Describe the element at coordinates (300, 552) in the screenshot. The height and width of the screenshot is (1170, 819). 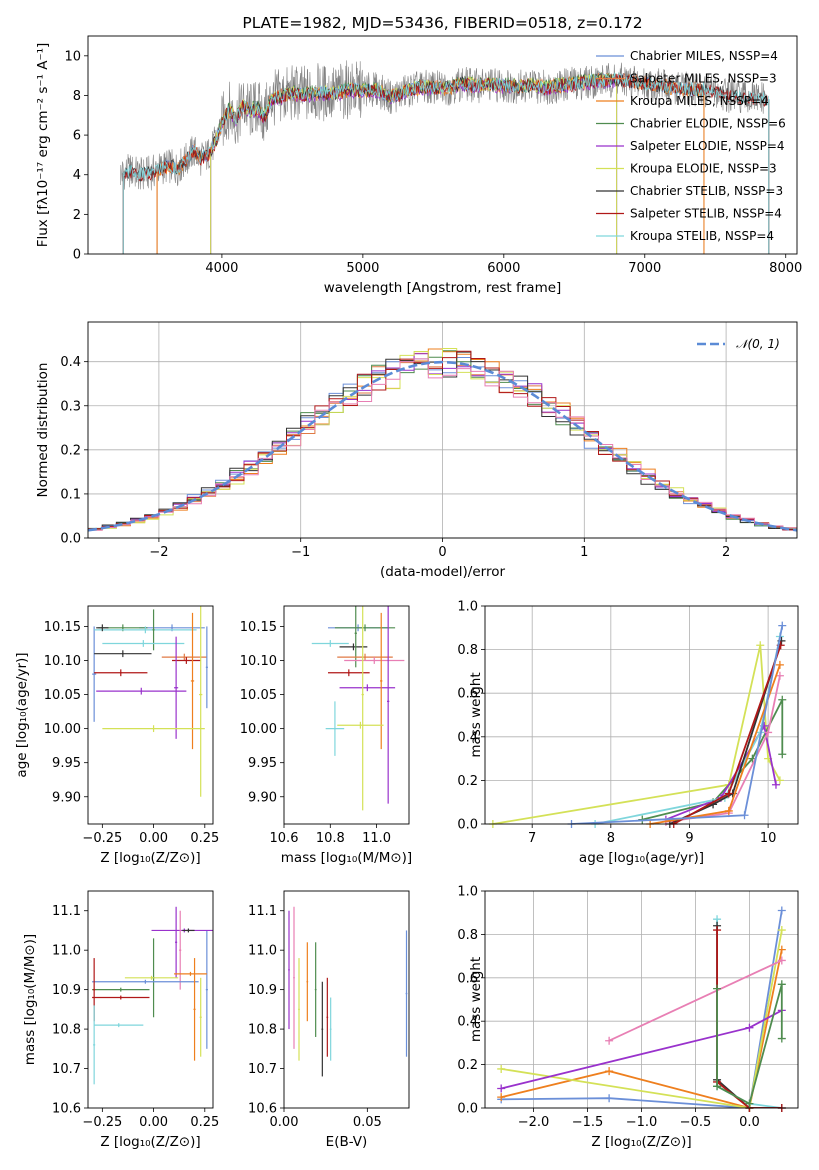
I see `x-tick-label: −1` at that location.